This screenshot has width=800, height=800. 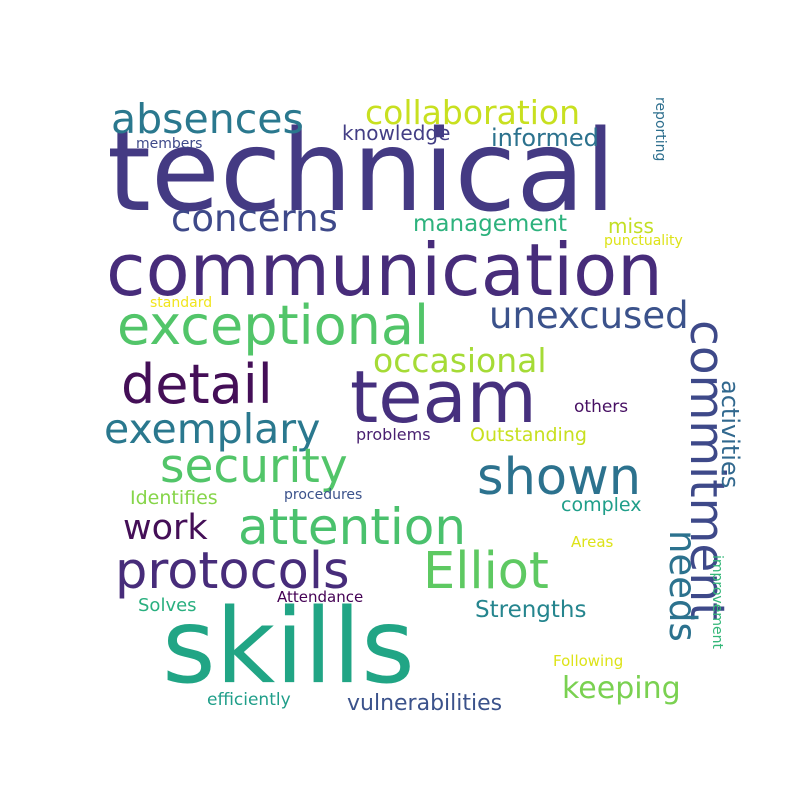 What do you see at coordinates (174, 498) in the screenshot?
I see `word-identifies: Identifies` at bounding box center [174, 498].